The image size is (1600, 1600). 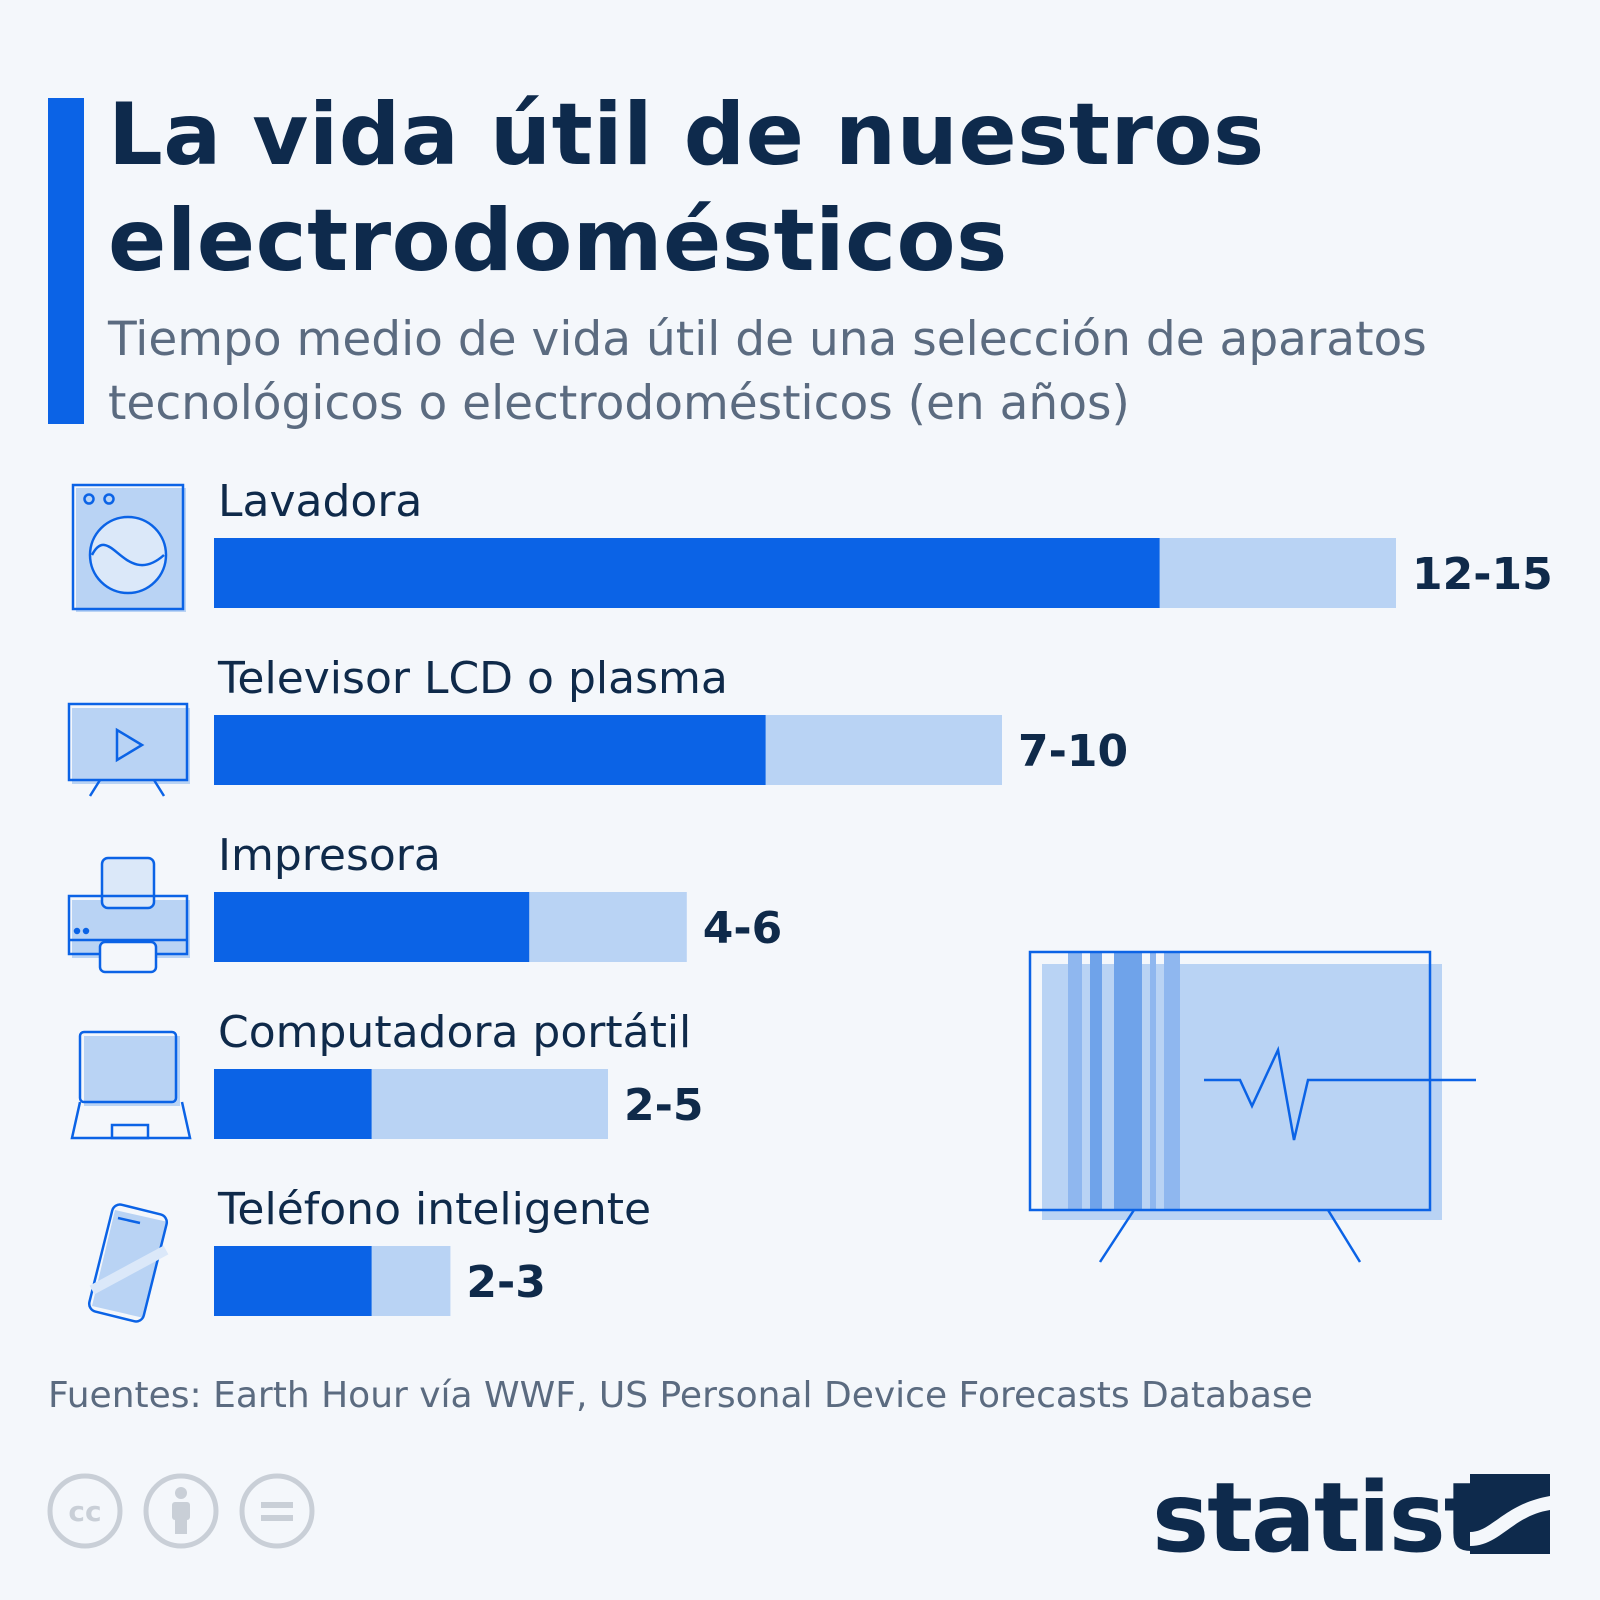 What do you see at coordinates (128, 547) in the screenshot?
I see `washing-machine-icon` at bounding box center [128, 547].